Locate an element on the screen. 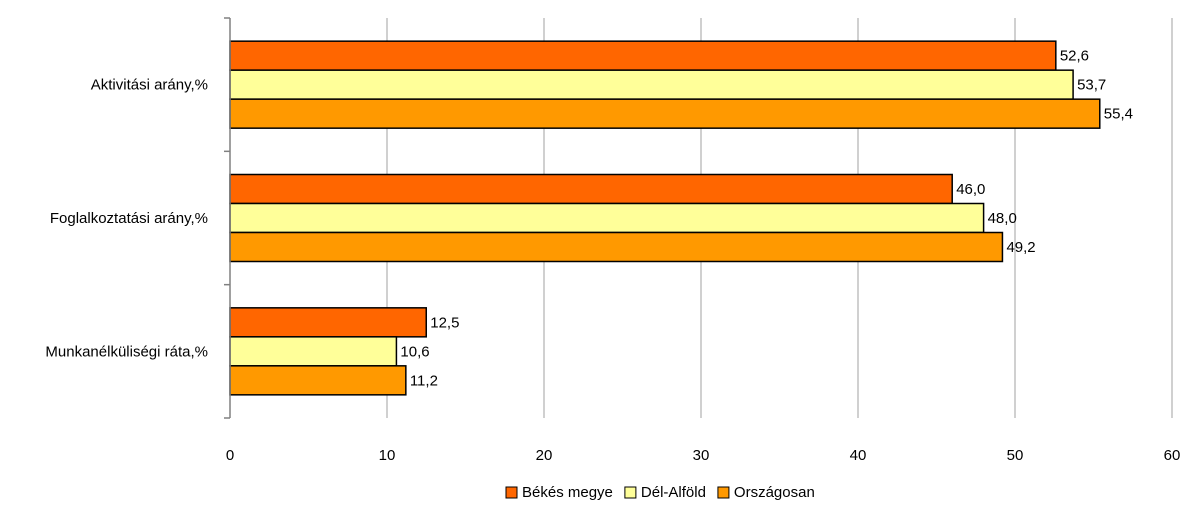 The width and height of the screenshot is (1184, 510). category-label: Foglalkoztatási arány,% is located at coordinates (129, 218).